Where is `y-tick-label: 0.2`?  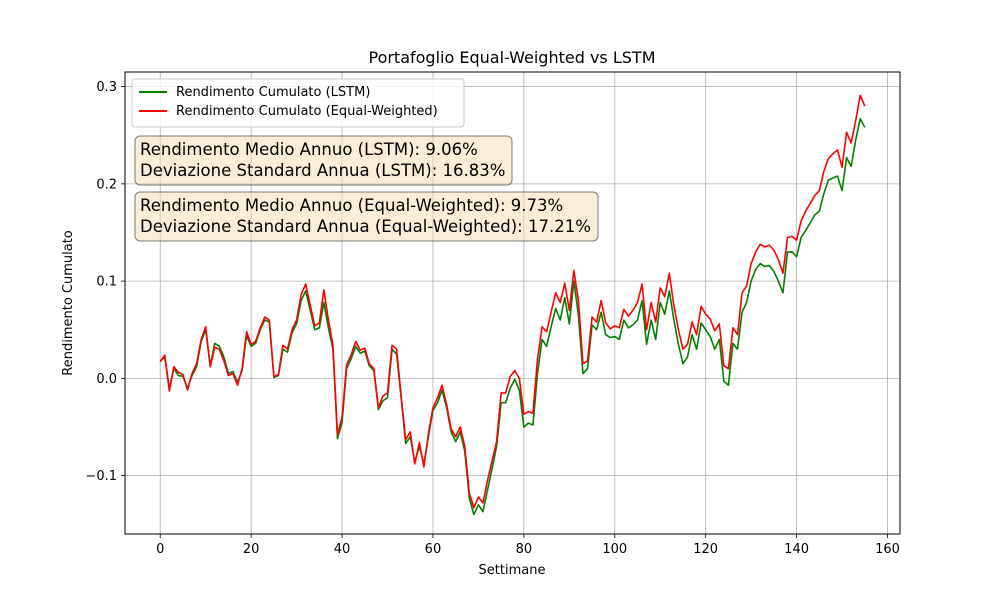 y-tick-label: 0.2 is located at coordinates (106, 184).